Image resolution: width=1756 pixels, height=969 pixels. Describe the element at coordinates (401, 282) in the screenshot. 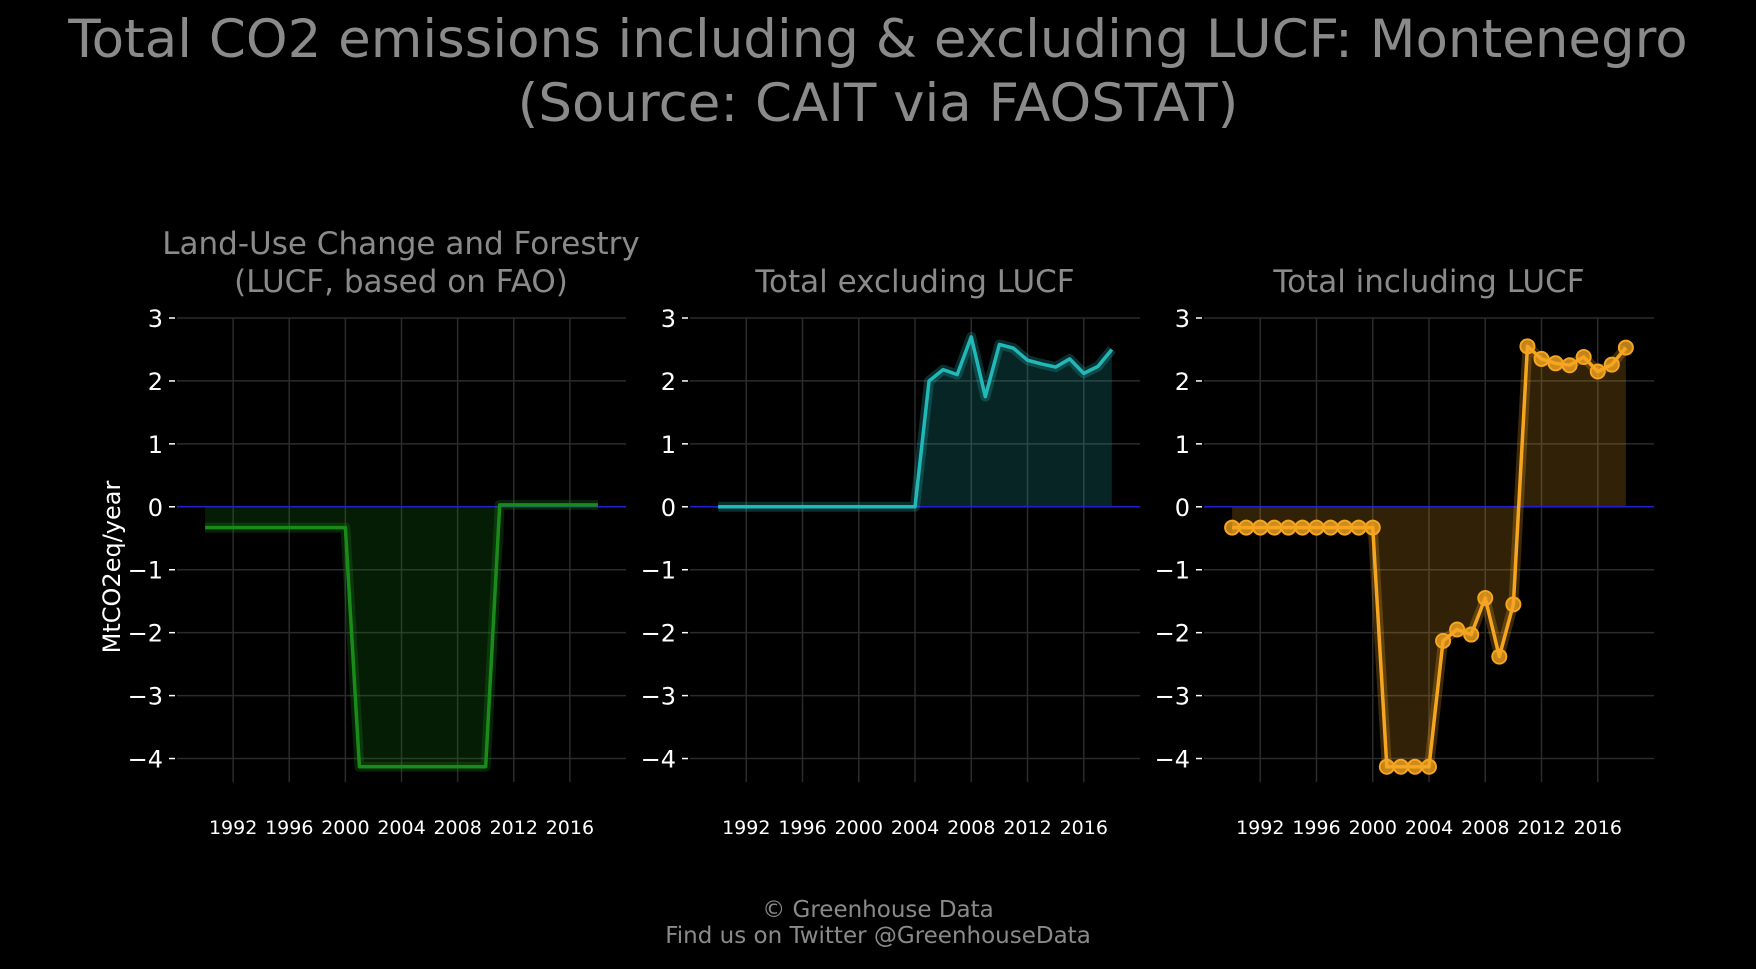

I see `panel-title-lucf: (LUCF, based on FAO)` at that location.